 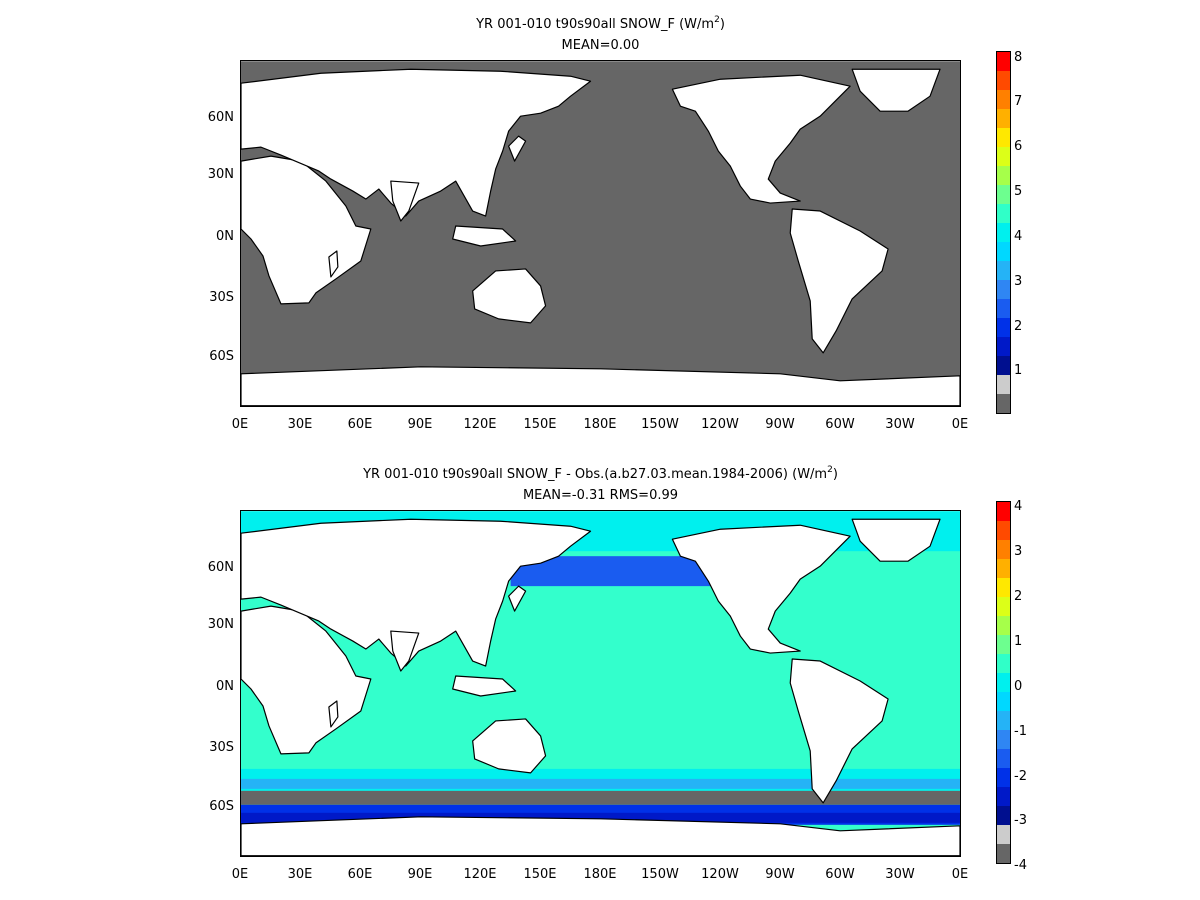 I want to click on top-y-label-60n: 60N, so click(x=220, y=117).